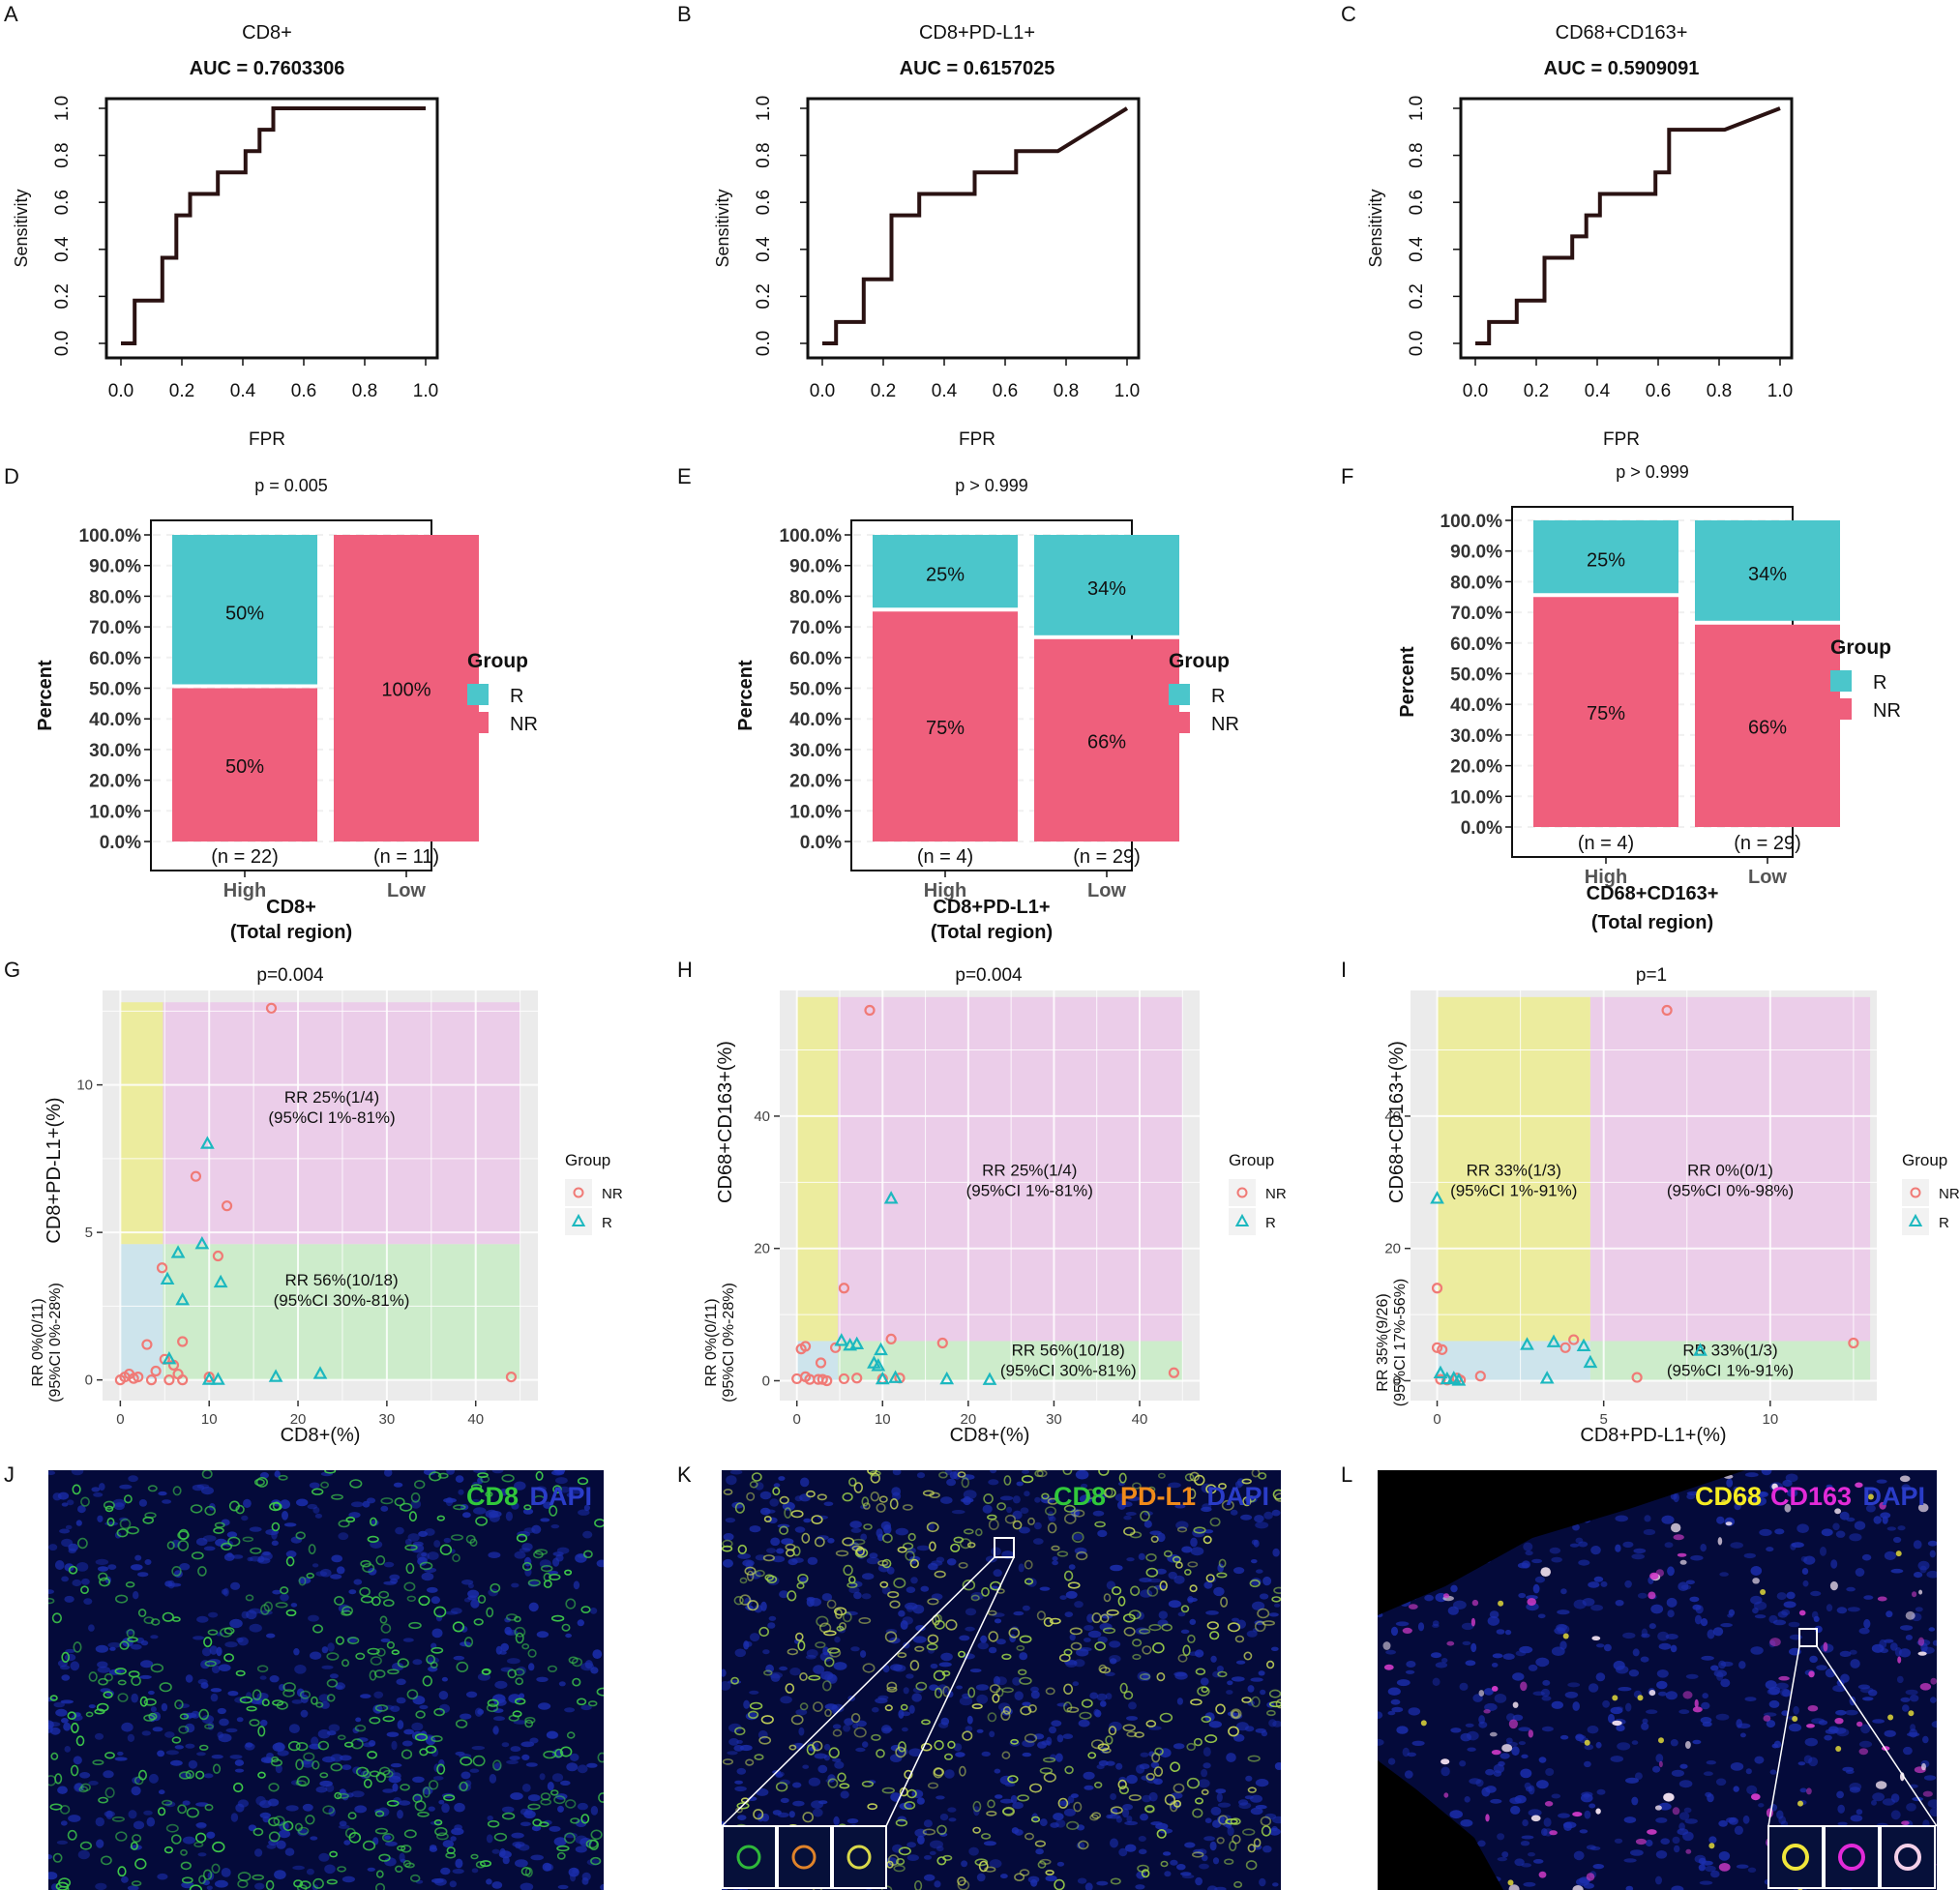 Image resolution: width=1960 pixels, height=1890 pixels. What do you see at coordinates (1770, 1419) in the screenshot?
I see `x-tick-label: 10` at bounding box center [1770, 1419].